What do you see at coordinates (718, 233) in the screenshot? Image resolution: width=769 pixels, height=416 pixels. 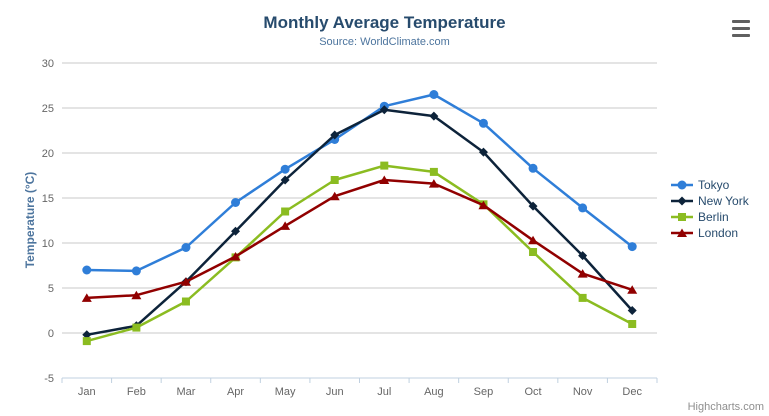 I see `legend-label: London` at bounding box center [718, 233].